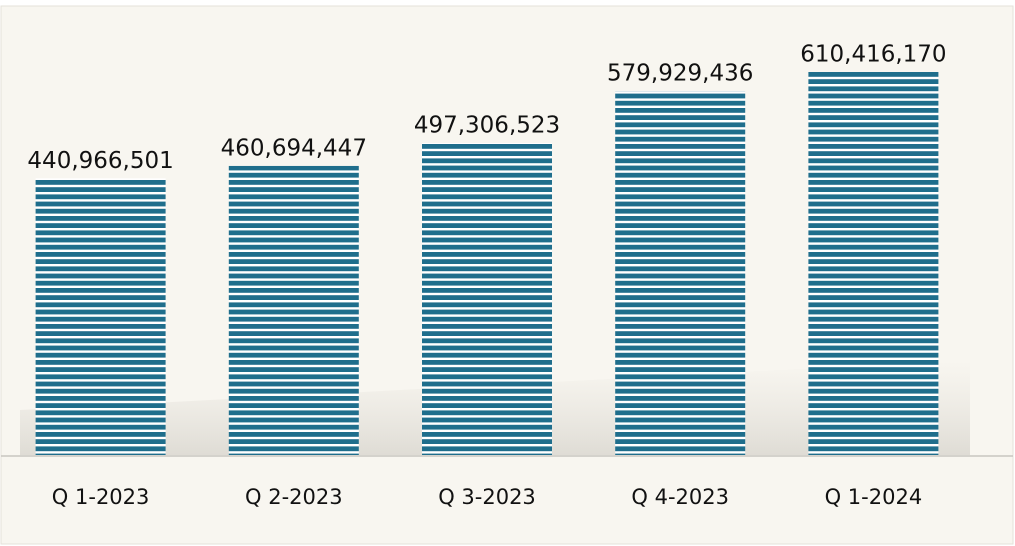 This screenshot has width=1015, height=546. Describe the element at coordinates (101, 497) in the screenshot. I see `x-tick-label: Q 1-2023` at that location.